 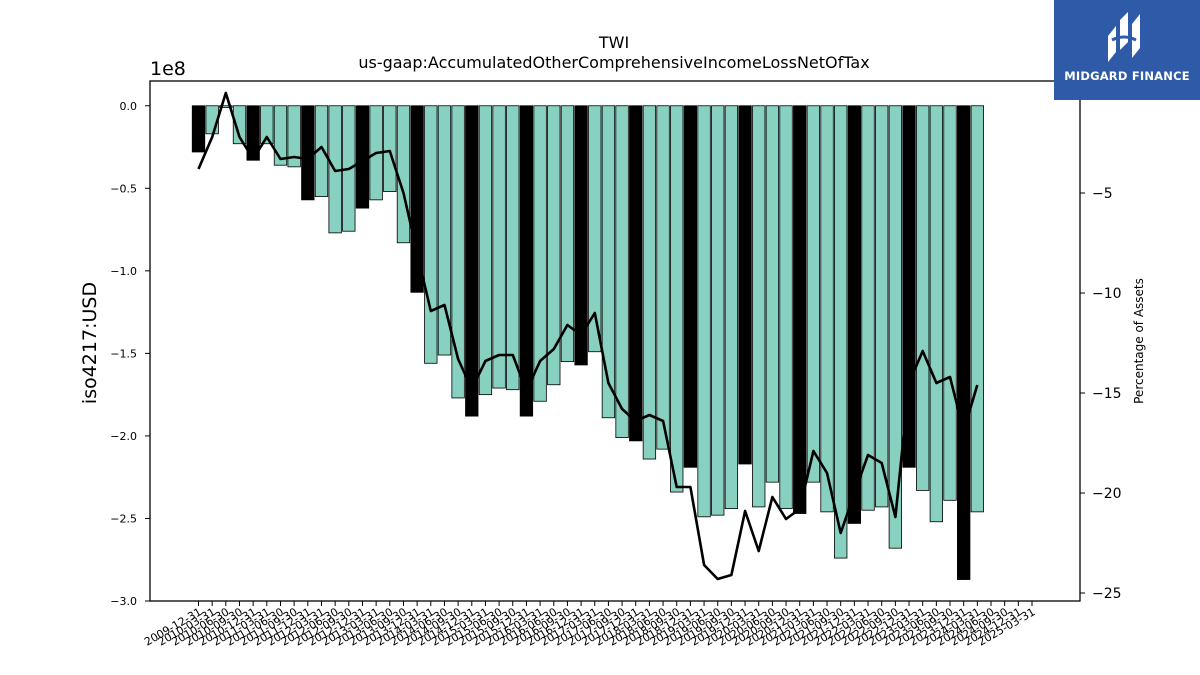 I want to click on y-tick-label: −1.5, so click(x=123, y=353).